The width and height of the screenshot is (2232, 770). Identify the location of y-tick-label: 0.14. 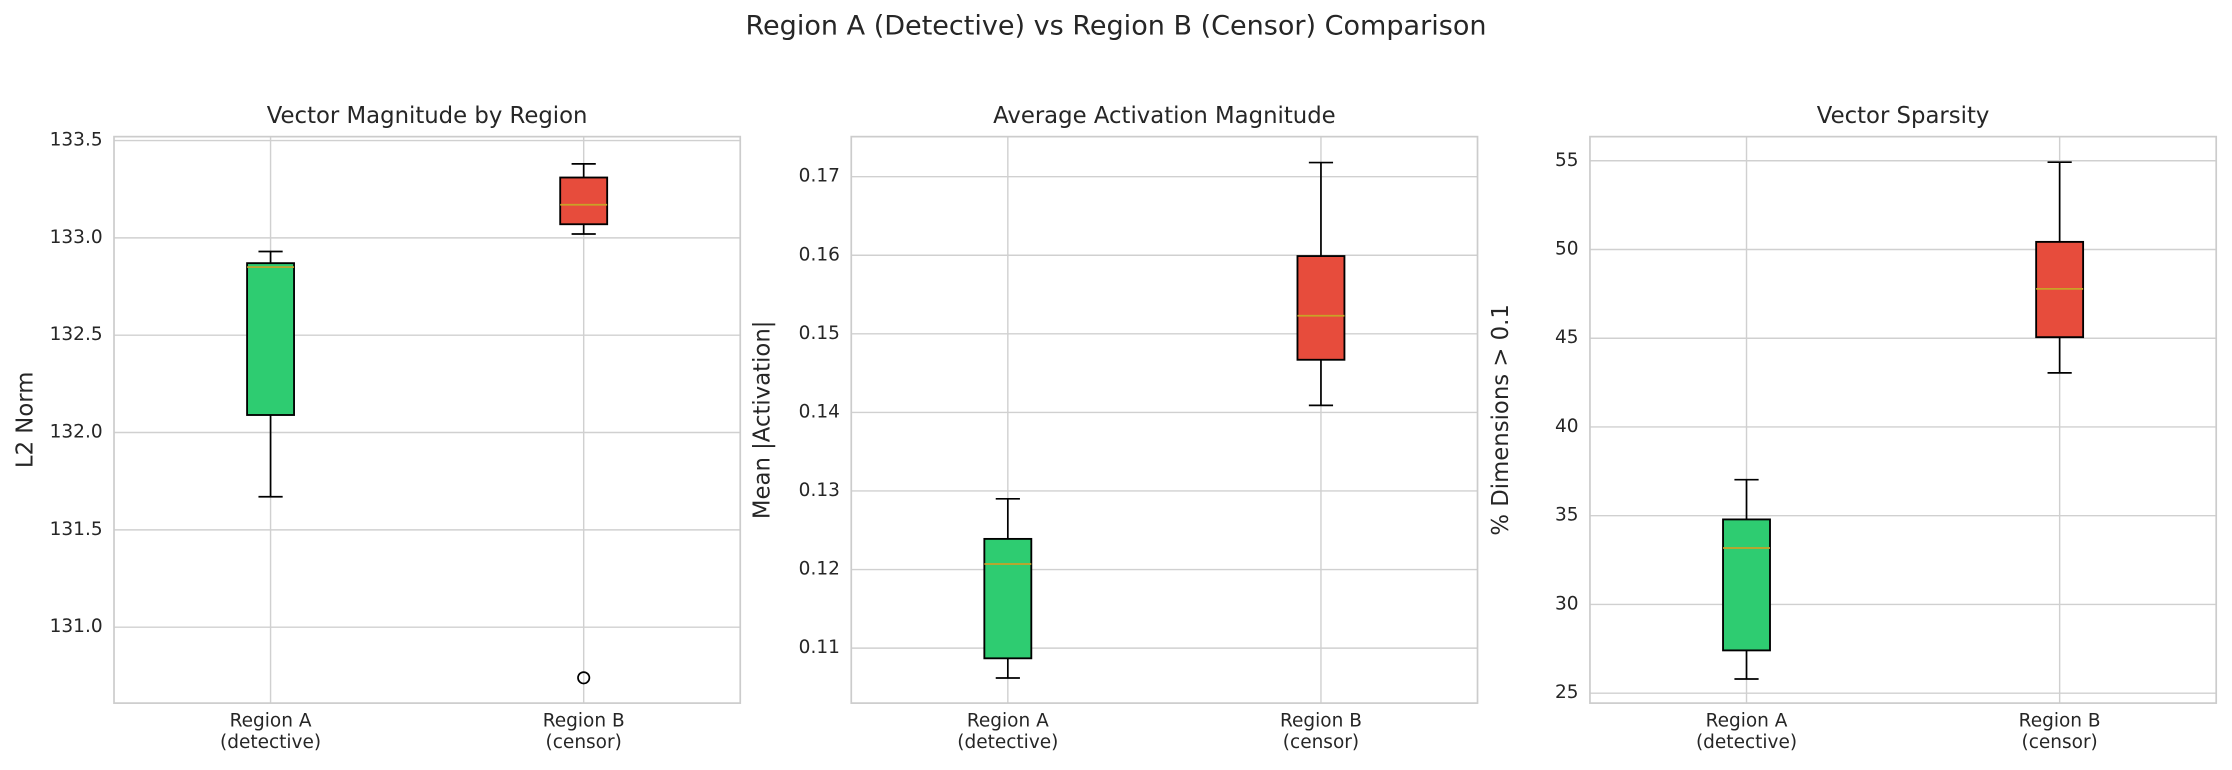
(819, 411).